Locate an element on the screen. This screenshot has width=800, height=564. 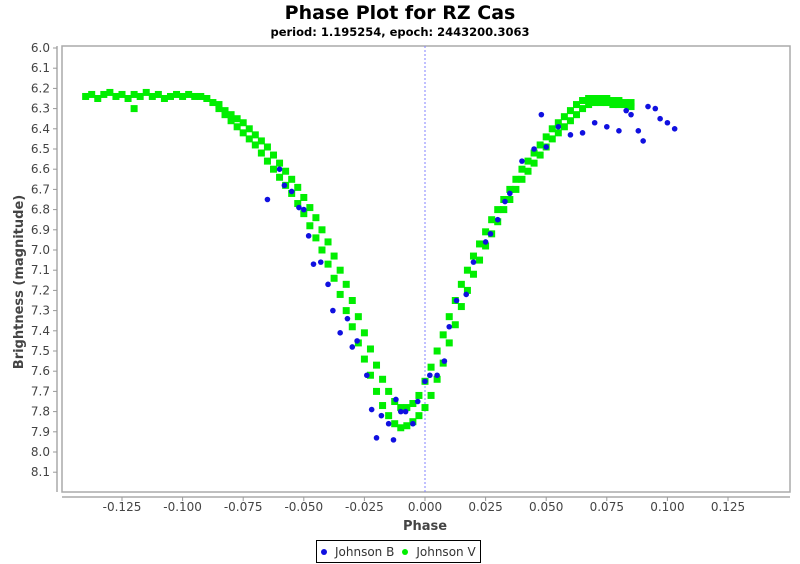
chart-title: Phase Plot for RZ Cas is located at coordinates (400, 13).